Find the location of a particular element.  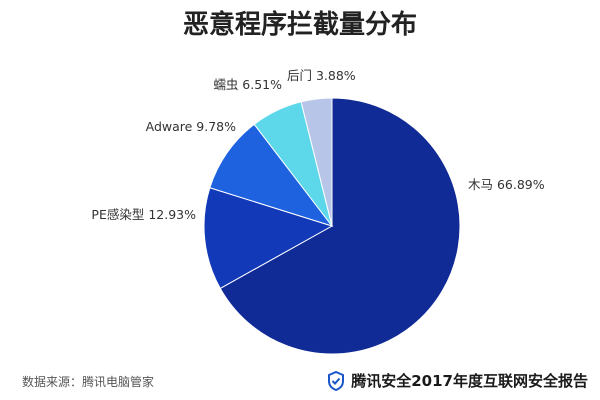

slice-label-4: 蠕虫 6.51% is located at coordinates (247, 84).